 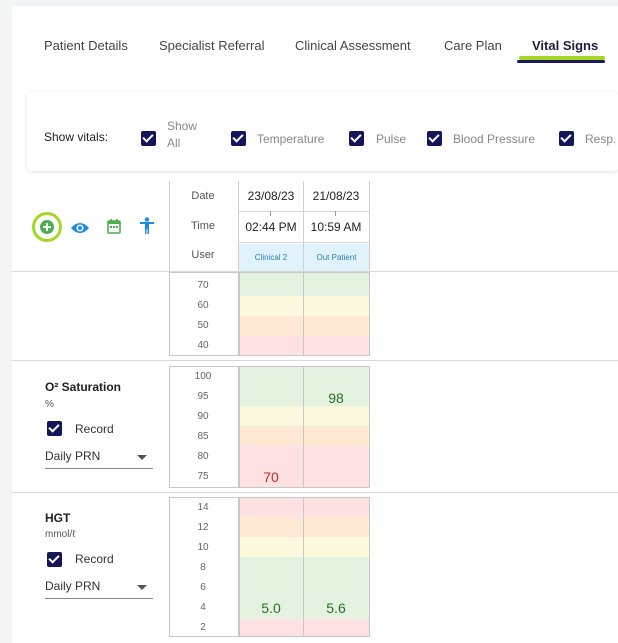 What do you see at coordinates (203, 226) in the screenshot?
I see `time-row-label: Time` at bounding box center [203, 226].